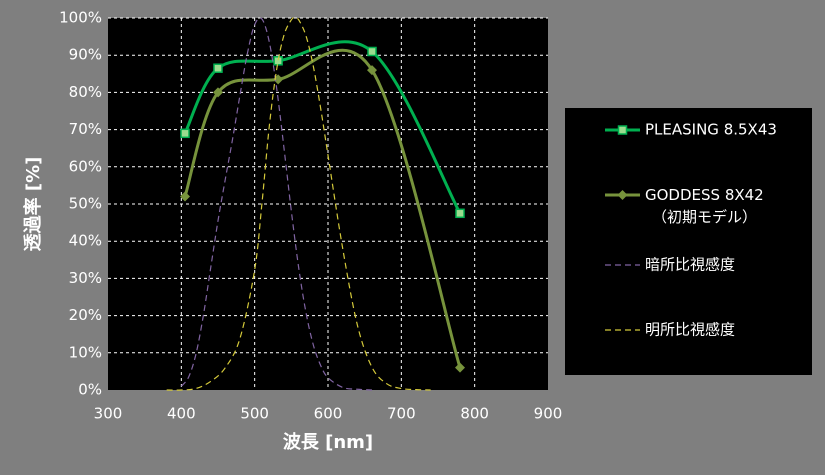 The width and height of the screenshot is (825, 475). What do you see at coordinates (181, 414) in the screenshot?
I see `x-tick-label: 400` at bounding box center [181, 414].